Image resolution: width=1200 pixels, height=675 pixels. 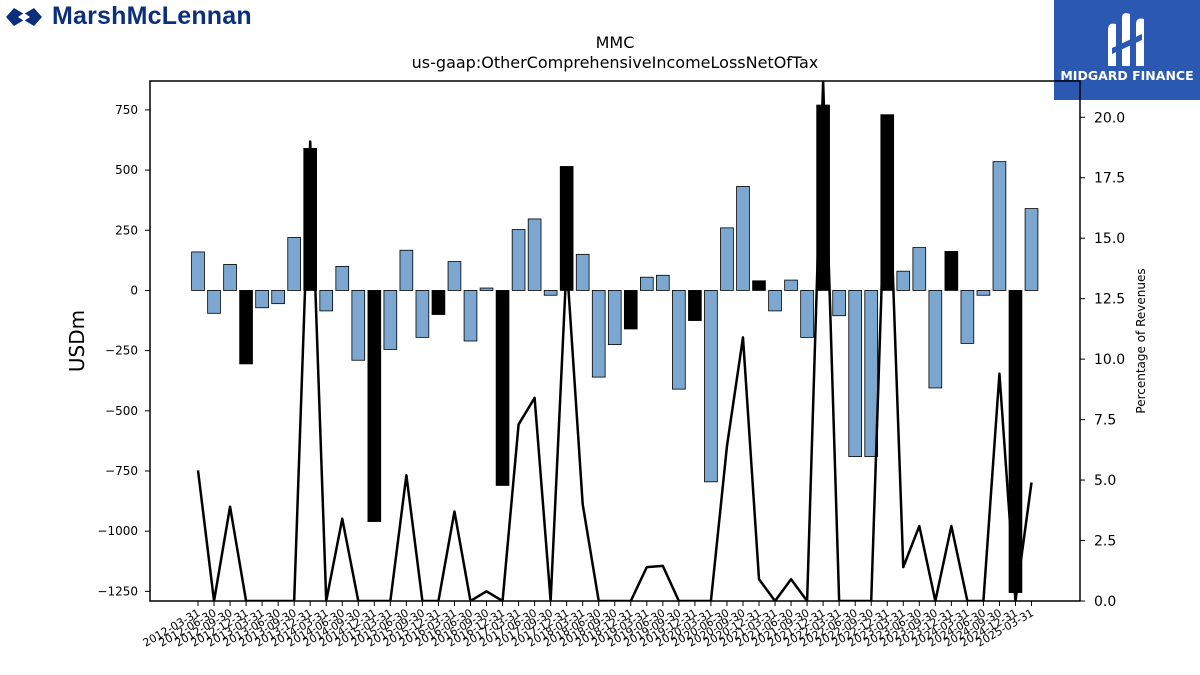 I want to click on y-tick-label: 0, so click(x=134, y=290).